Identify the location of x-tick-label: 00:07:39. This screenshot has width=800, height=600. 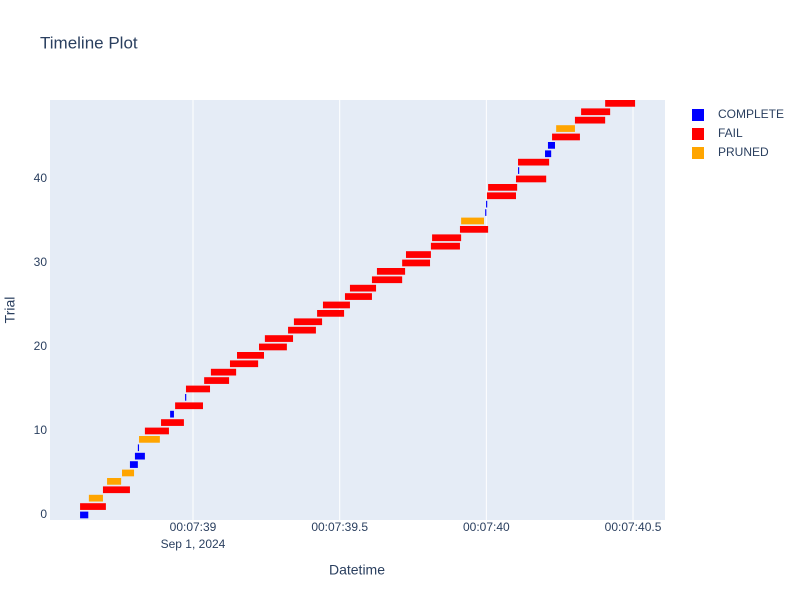
(193, 527).